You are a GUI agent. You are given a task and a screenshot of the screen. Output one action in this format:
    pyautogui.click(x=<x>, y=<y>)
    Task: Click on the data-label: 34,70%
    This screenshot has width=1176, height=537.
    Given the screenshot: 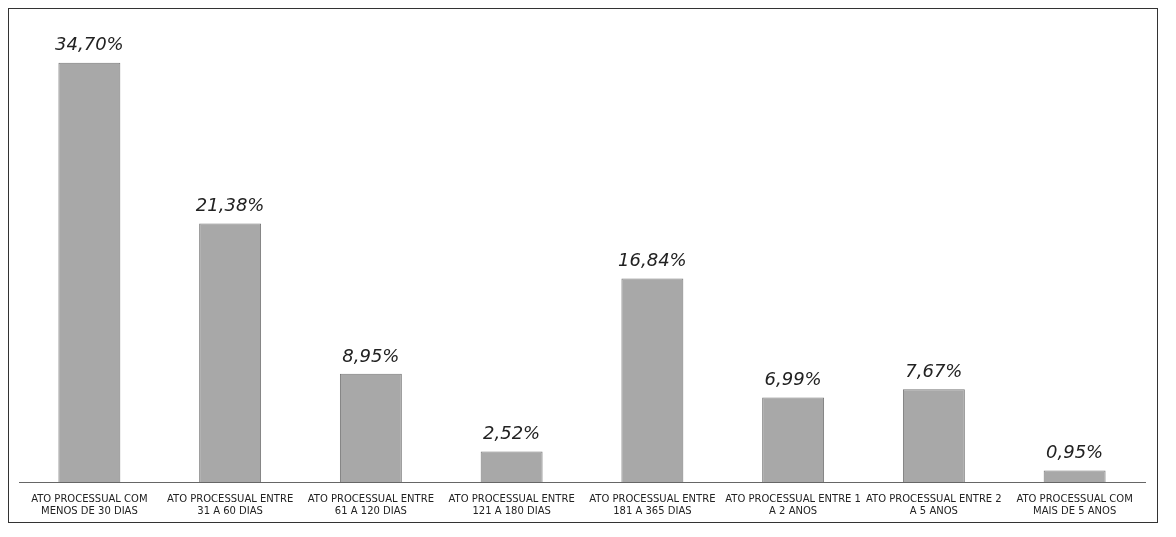 What is the action you would take?
    pyautogui.click(x=89, y=44)
    